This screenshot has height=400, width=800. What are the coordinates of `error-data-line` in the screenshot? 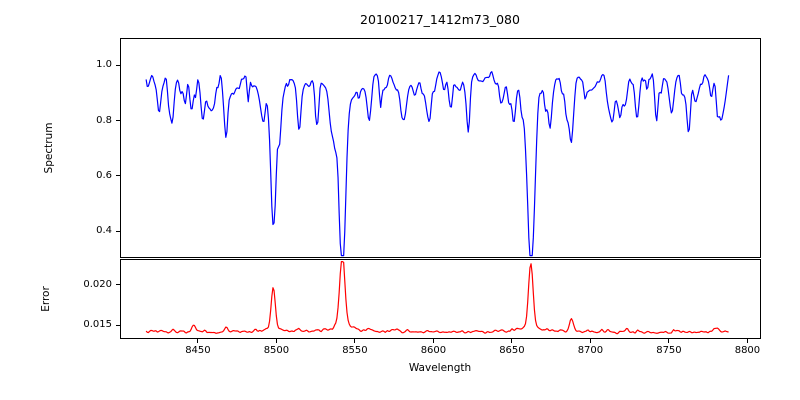 It's located at (437, 298).